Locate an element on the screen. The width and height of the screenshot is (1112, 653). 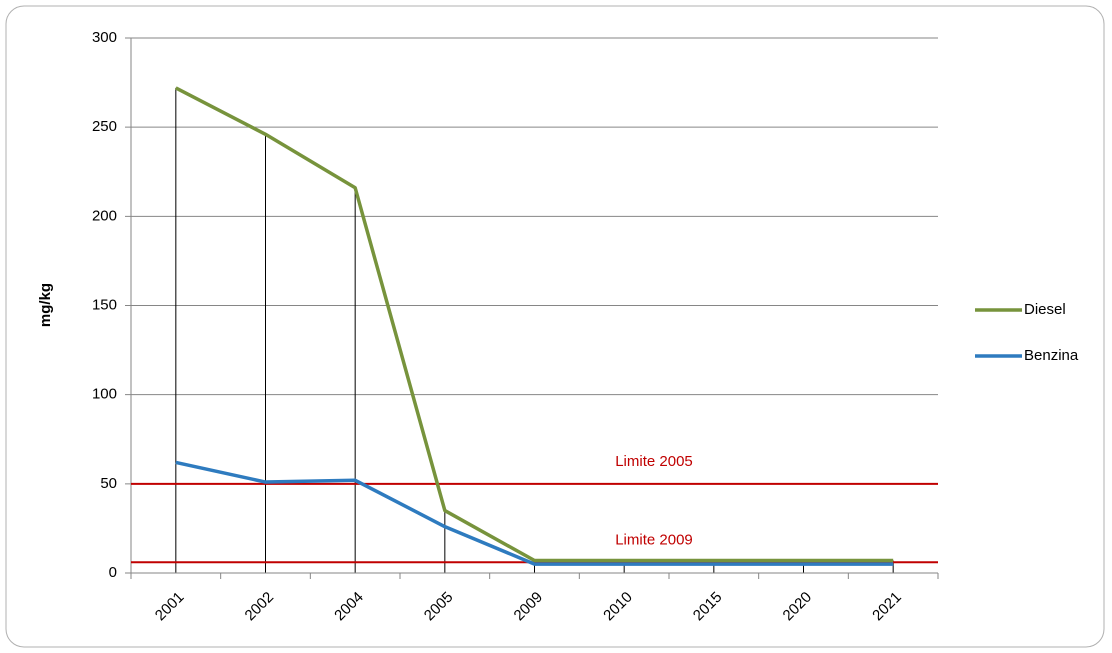
y-tick-label: 250 is located at coordinates (104, 126).